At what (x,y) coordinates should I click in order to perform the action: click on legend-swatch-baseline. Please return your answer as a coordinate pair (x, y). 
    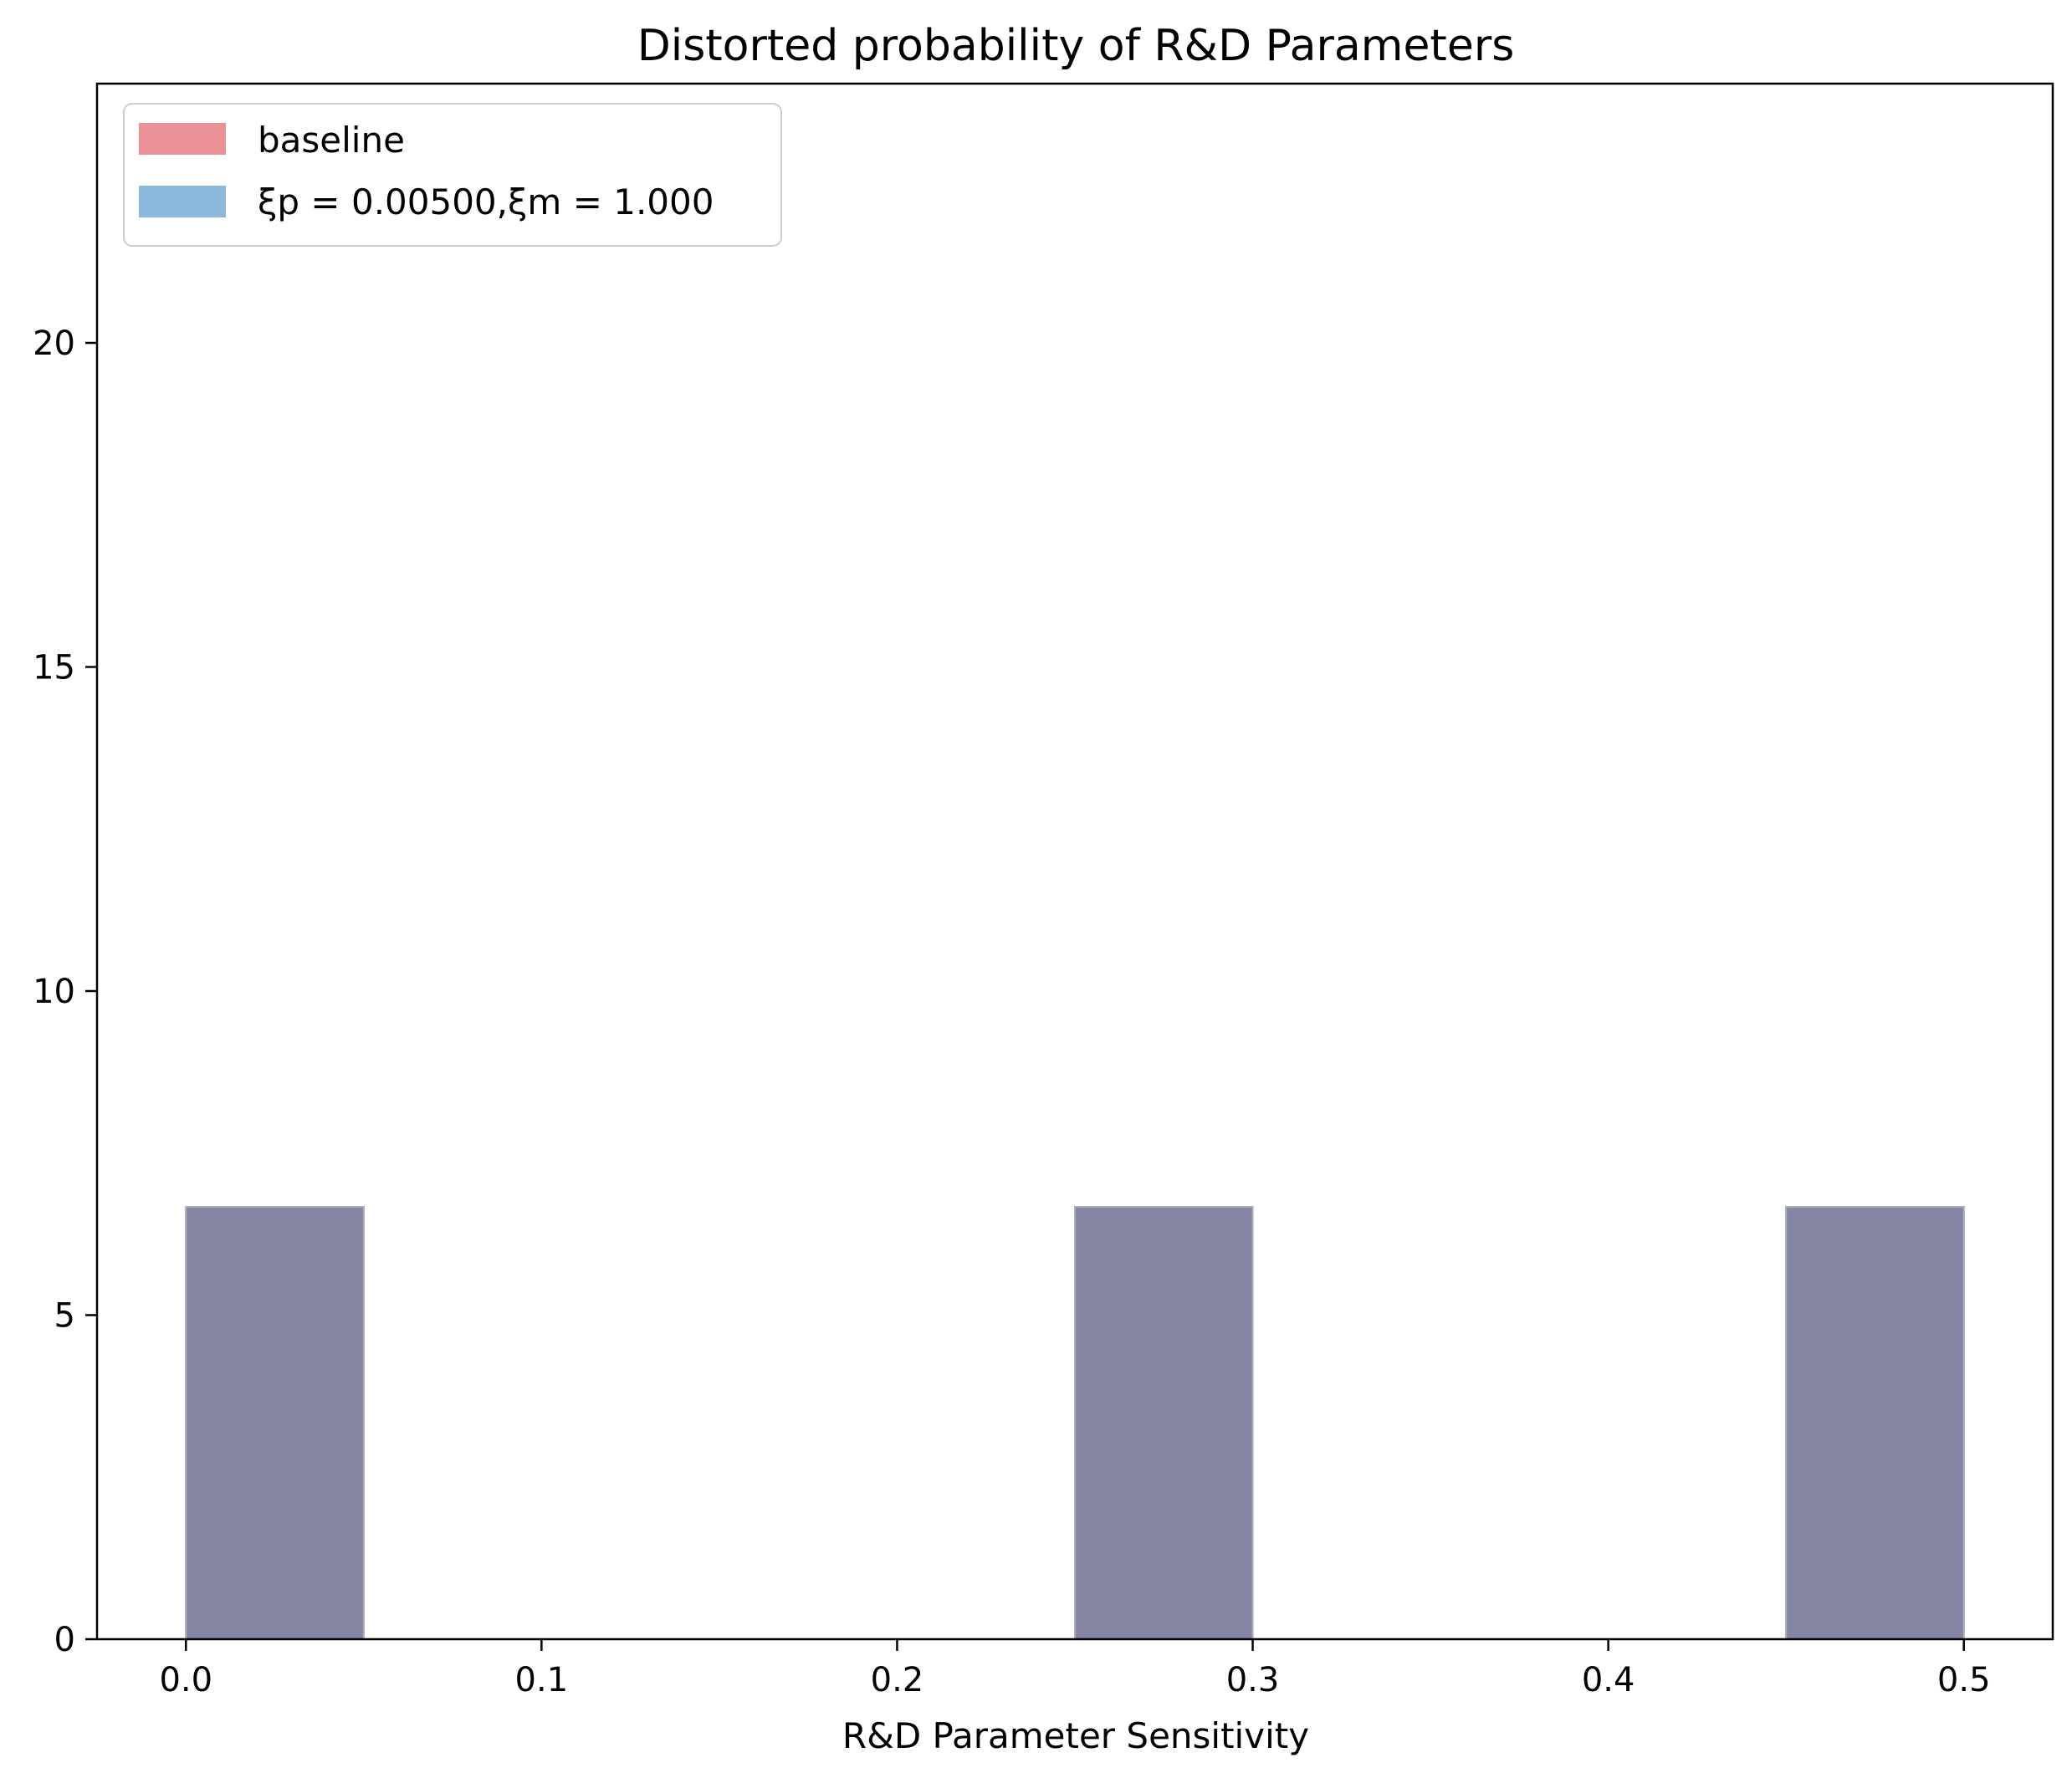
    Looking at the image, I should click on (182, 139).